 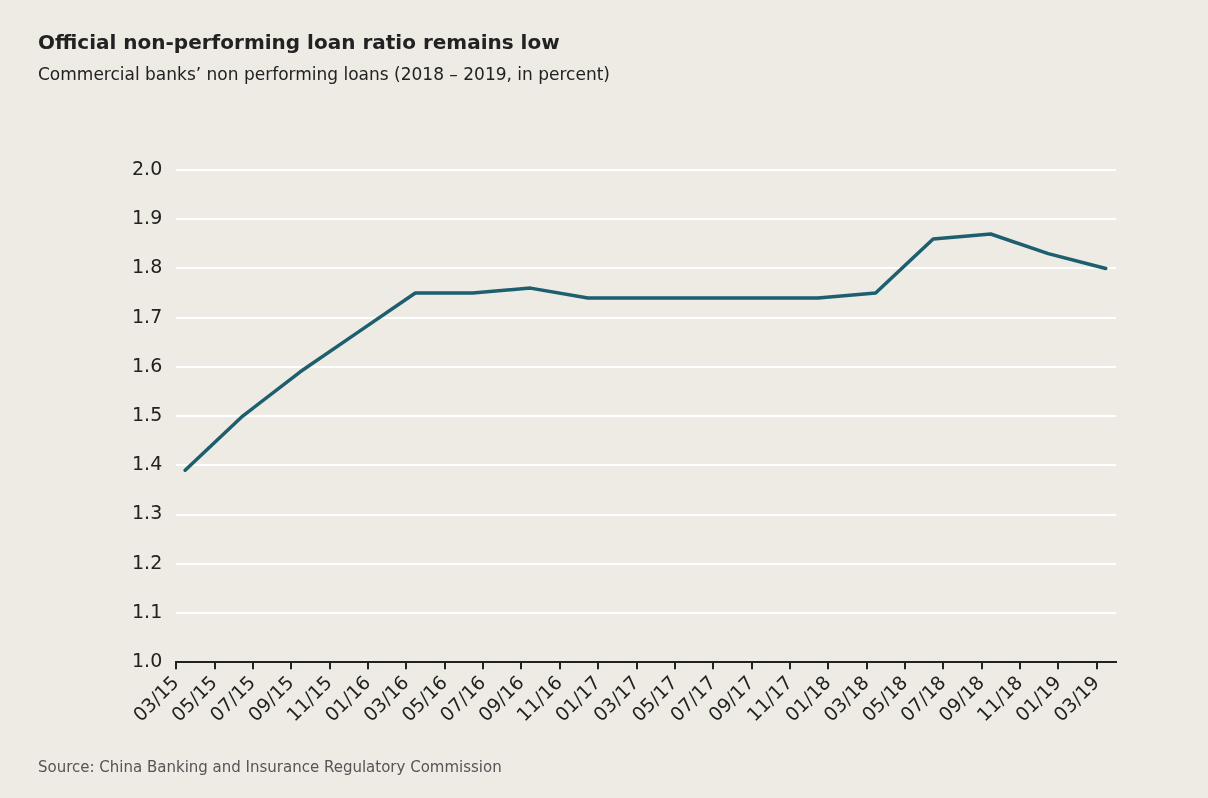 What do you see at coordinates (147, 561) in the screenshot?
I see `y-tick-label: 1.2` at bounding box center [147, 561].